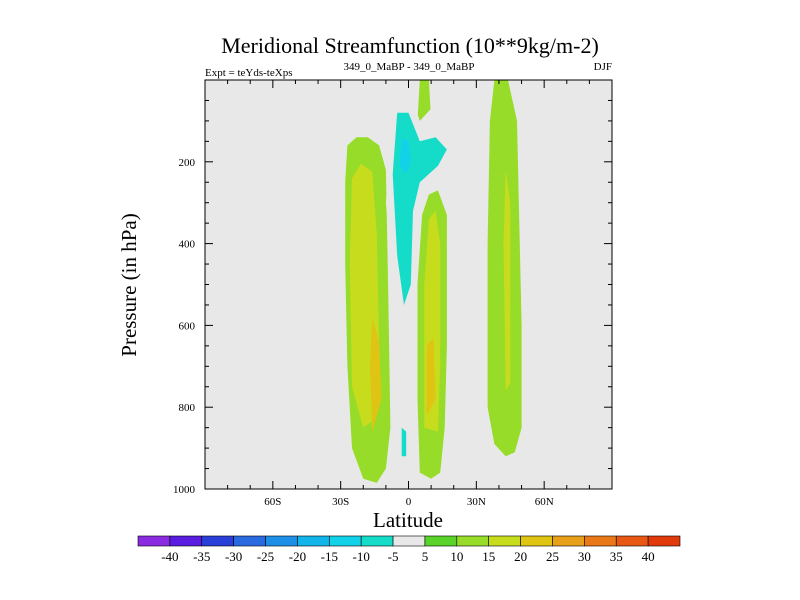 The image size is (800, 600). Describe the element at coordinates (376, 374) in the screenshot. I see `contour-region-sh-cell-peak` at that location.